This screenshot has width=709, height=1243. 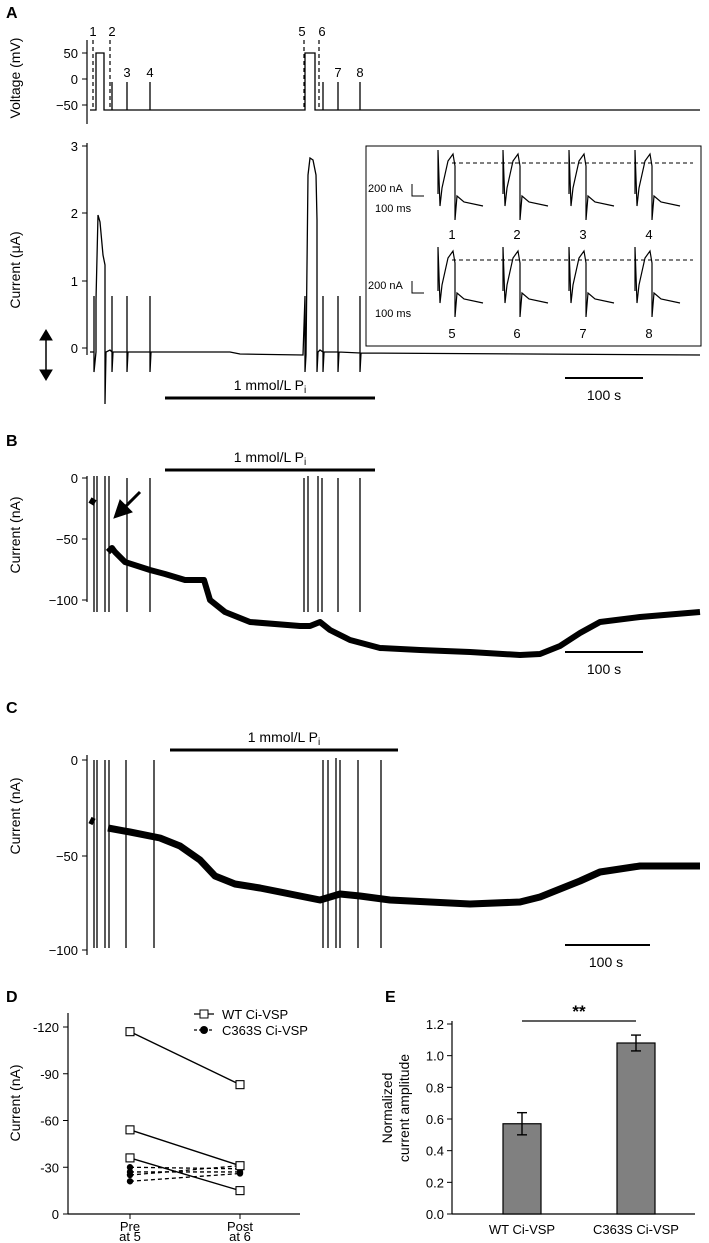 I want to click on current-ua-axis-label: Current (μA), so click(x=15, y=269).